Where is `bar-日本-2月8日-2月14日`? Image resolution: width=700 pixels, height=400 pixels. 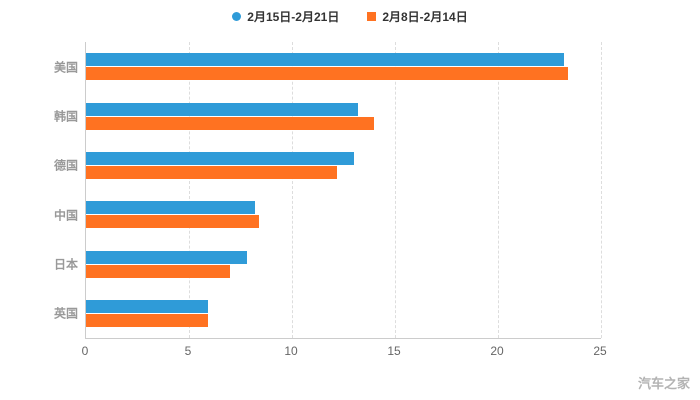
bar-日本-2月8日-2月14日 is located at coordinates (158, 271).